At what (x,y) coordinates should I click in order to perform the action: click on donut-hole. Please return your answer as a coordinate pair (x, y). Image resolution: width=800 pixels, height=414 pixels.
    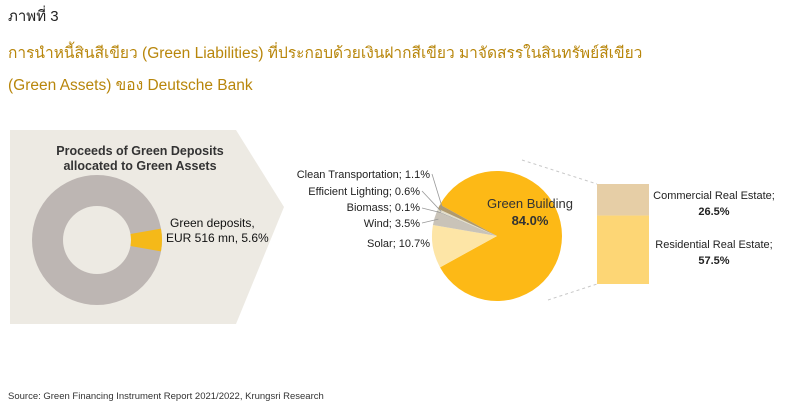
    Looking at the image, I should click on (97, 240).